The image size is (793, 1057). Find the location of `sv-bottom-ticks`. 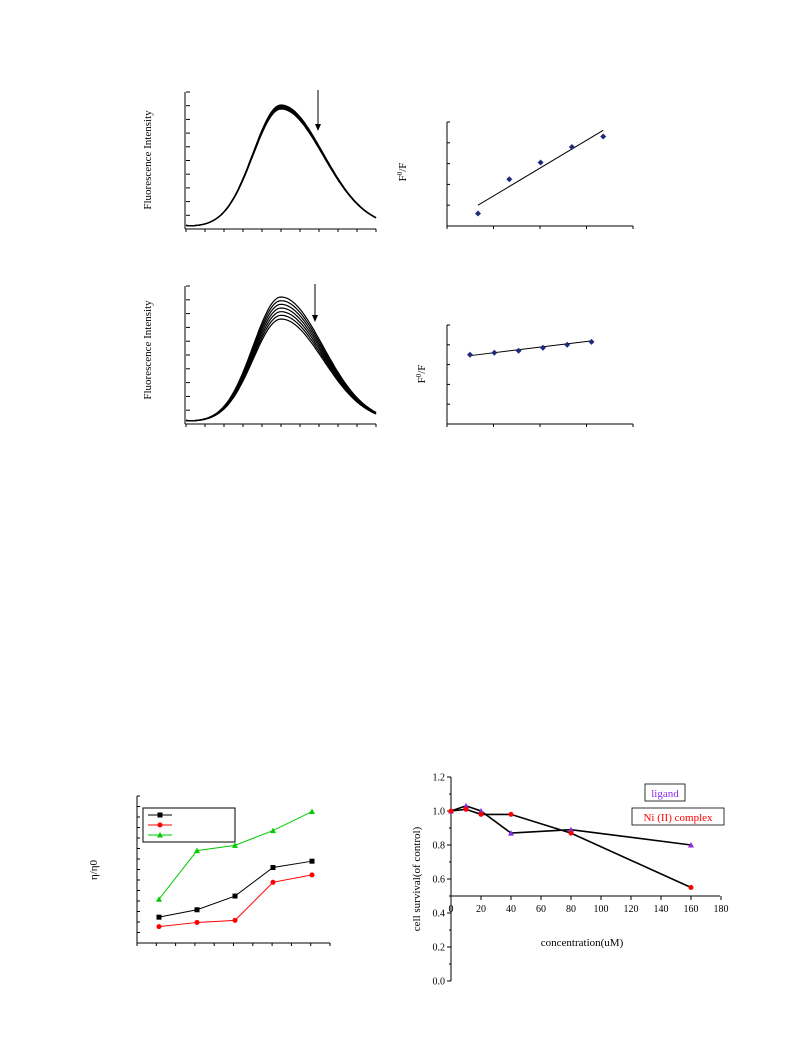

sv-bottom-ticks is located at coordinates (540, 375).